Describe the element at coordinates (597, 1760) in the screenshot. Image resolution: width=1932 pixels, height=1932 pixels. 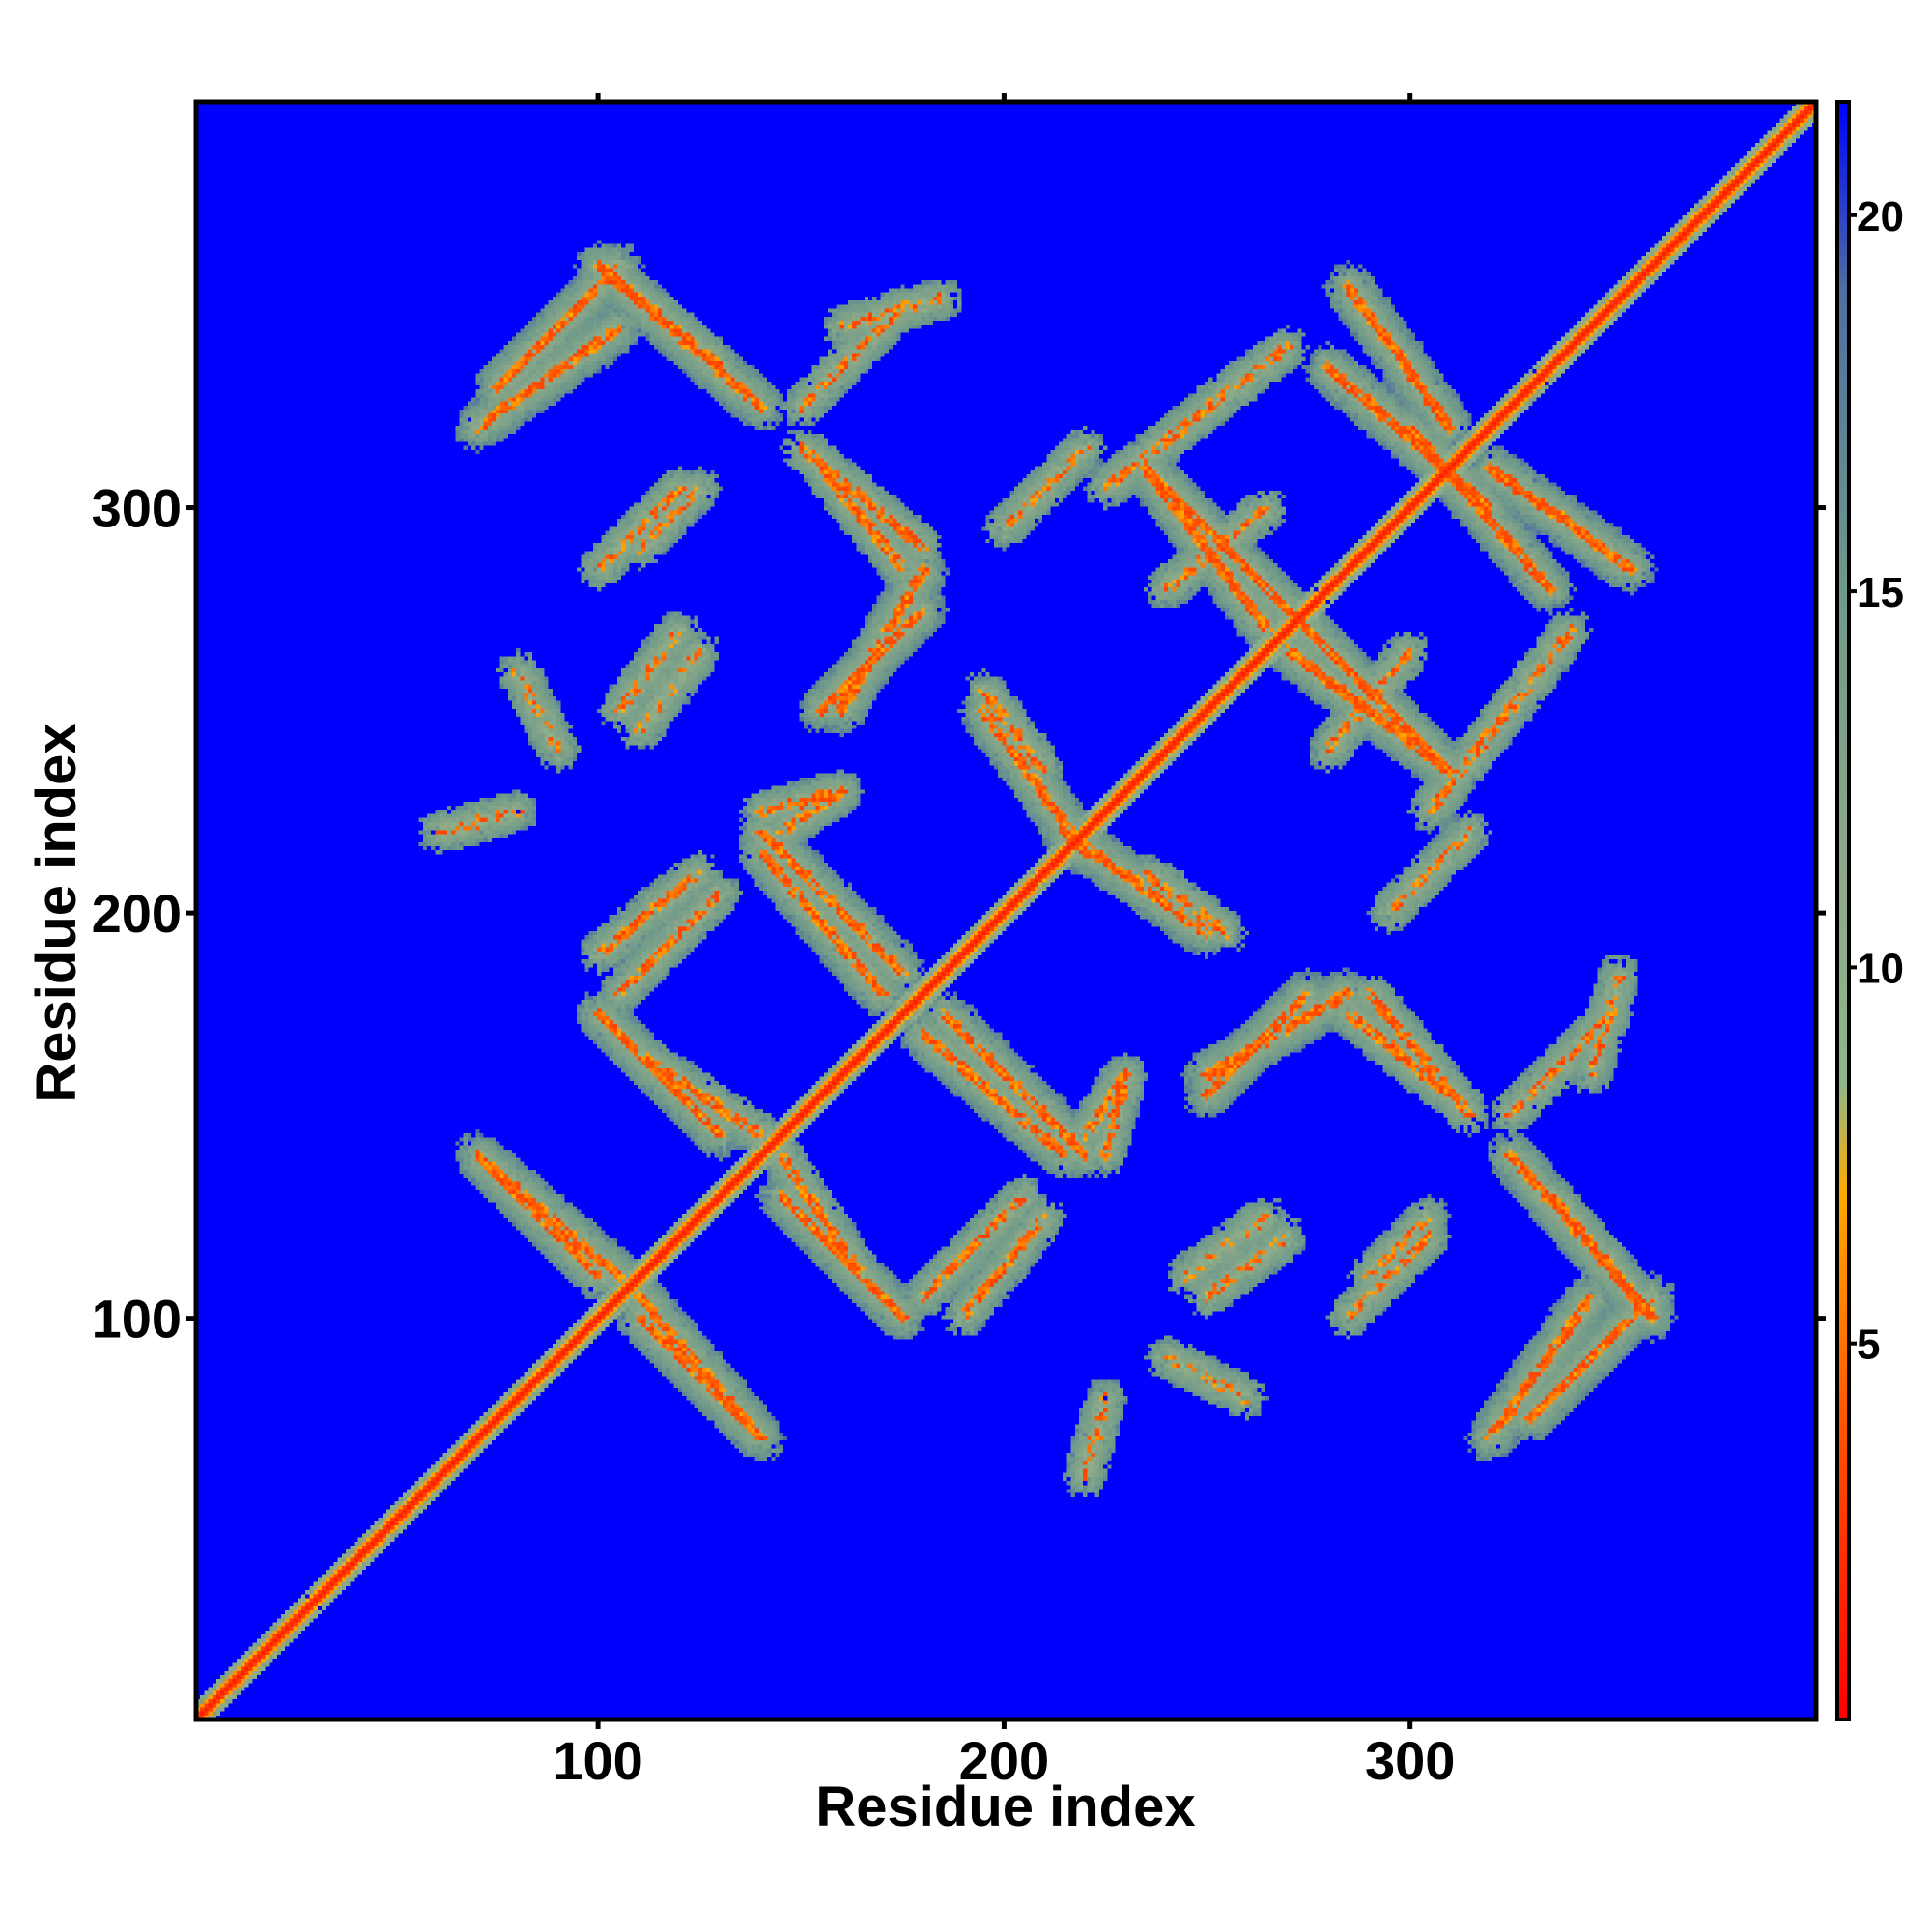
I see `x-tick-label: 100` at that location.